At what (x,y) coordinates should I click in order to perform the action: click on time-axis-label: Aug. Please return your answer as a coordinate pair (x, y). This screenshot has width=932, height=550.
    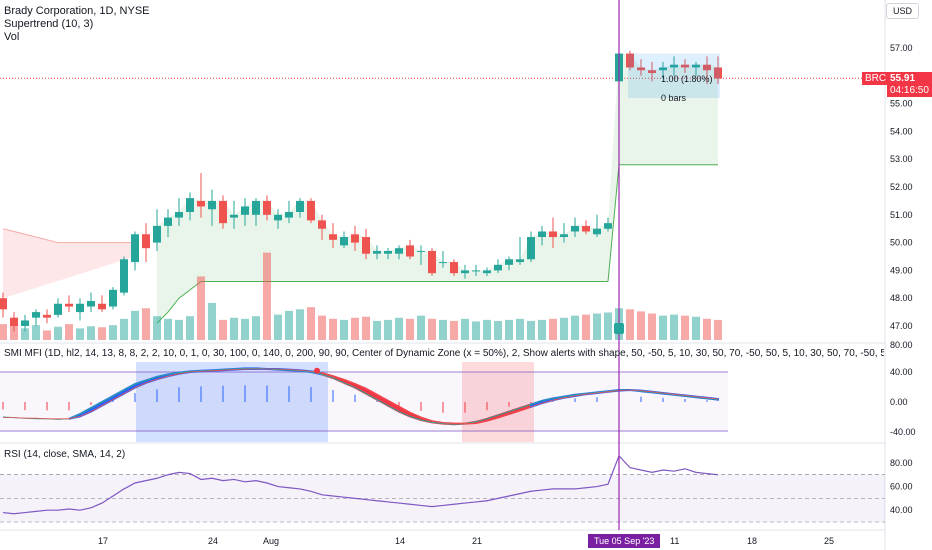
    Looking at the image, I should click on (271, 541).